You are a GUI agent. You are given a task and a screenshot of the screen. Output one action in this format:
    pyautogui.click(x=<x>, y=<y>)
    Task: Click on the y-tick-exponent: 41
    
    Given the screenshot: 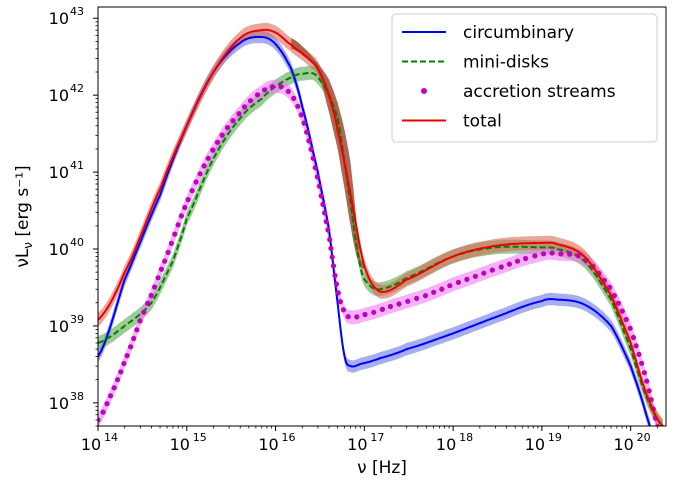 What is the action you would take?
    pyautogui.click(x=77, y=165)
    